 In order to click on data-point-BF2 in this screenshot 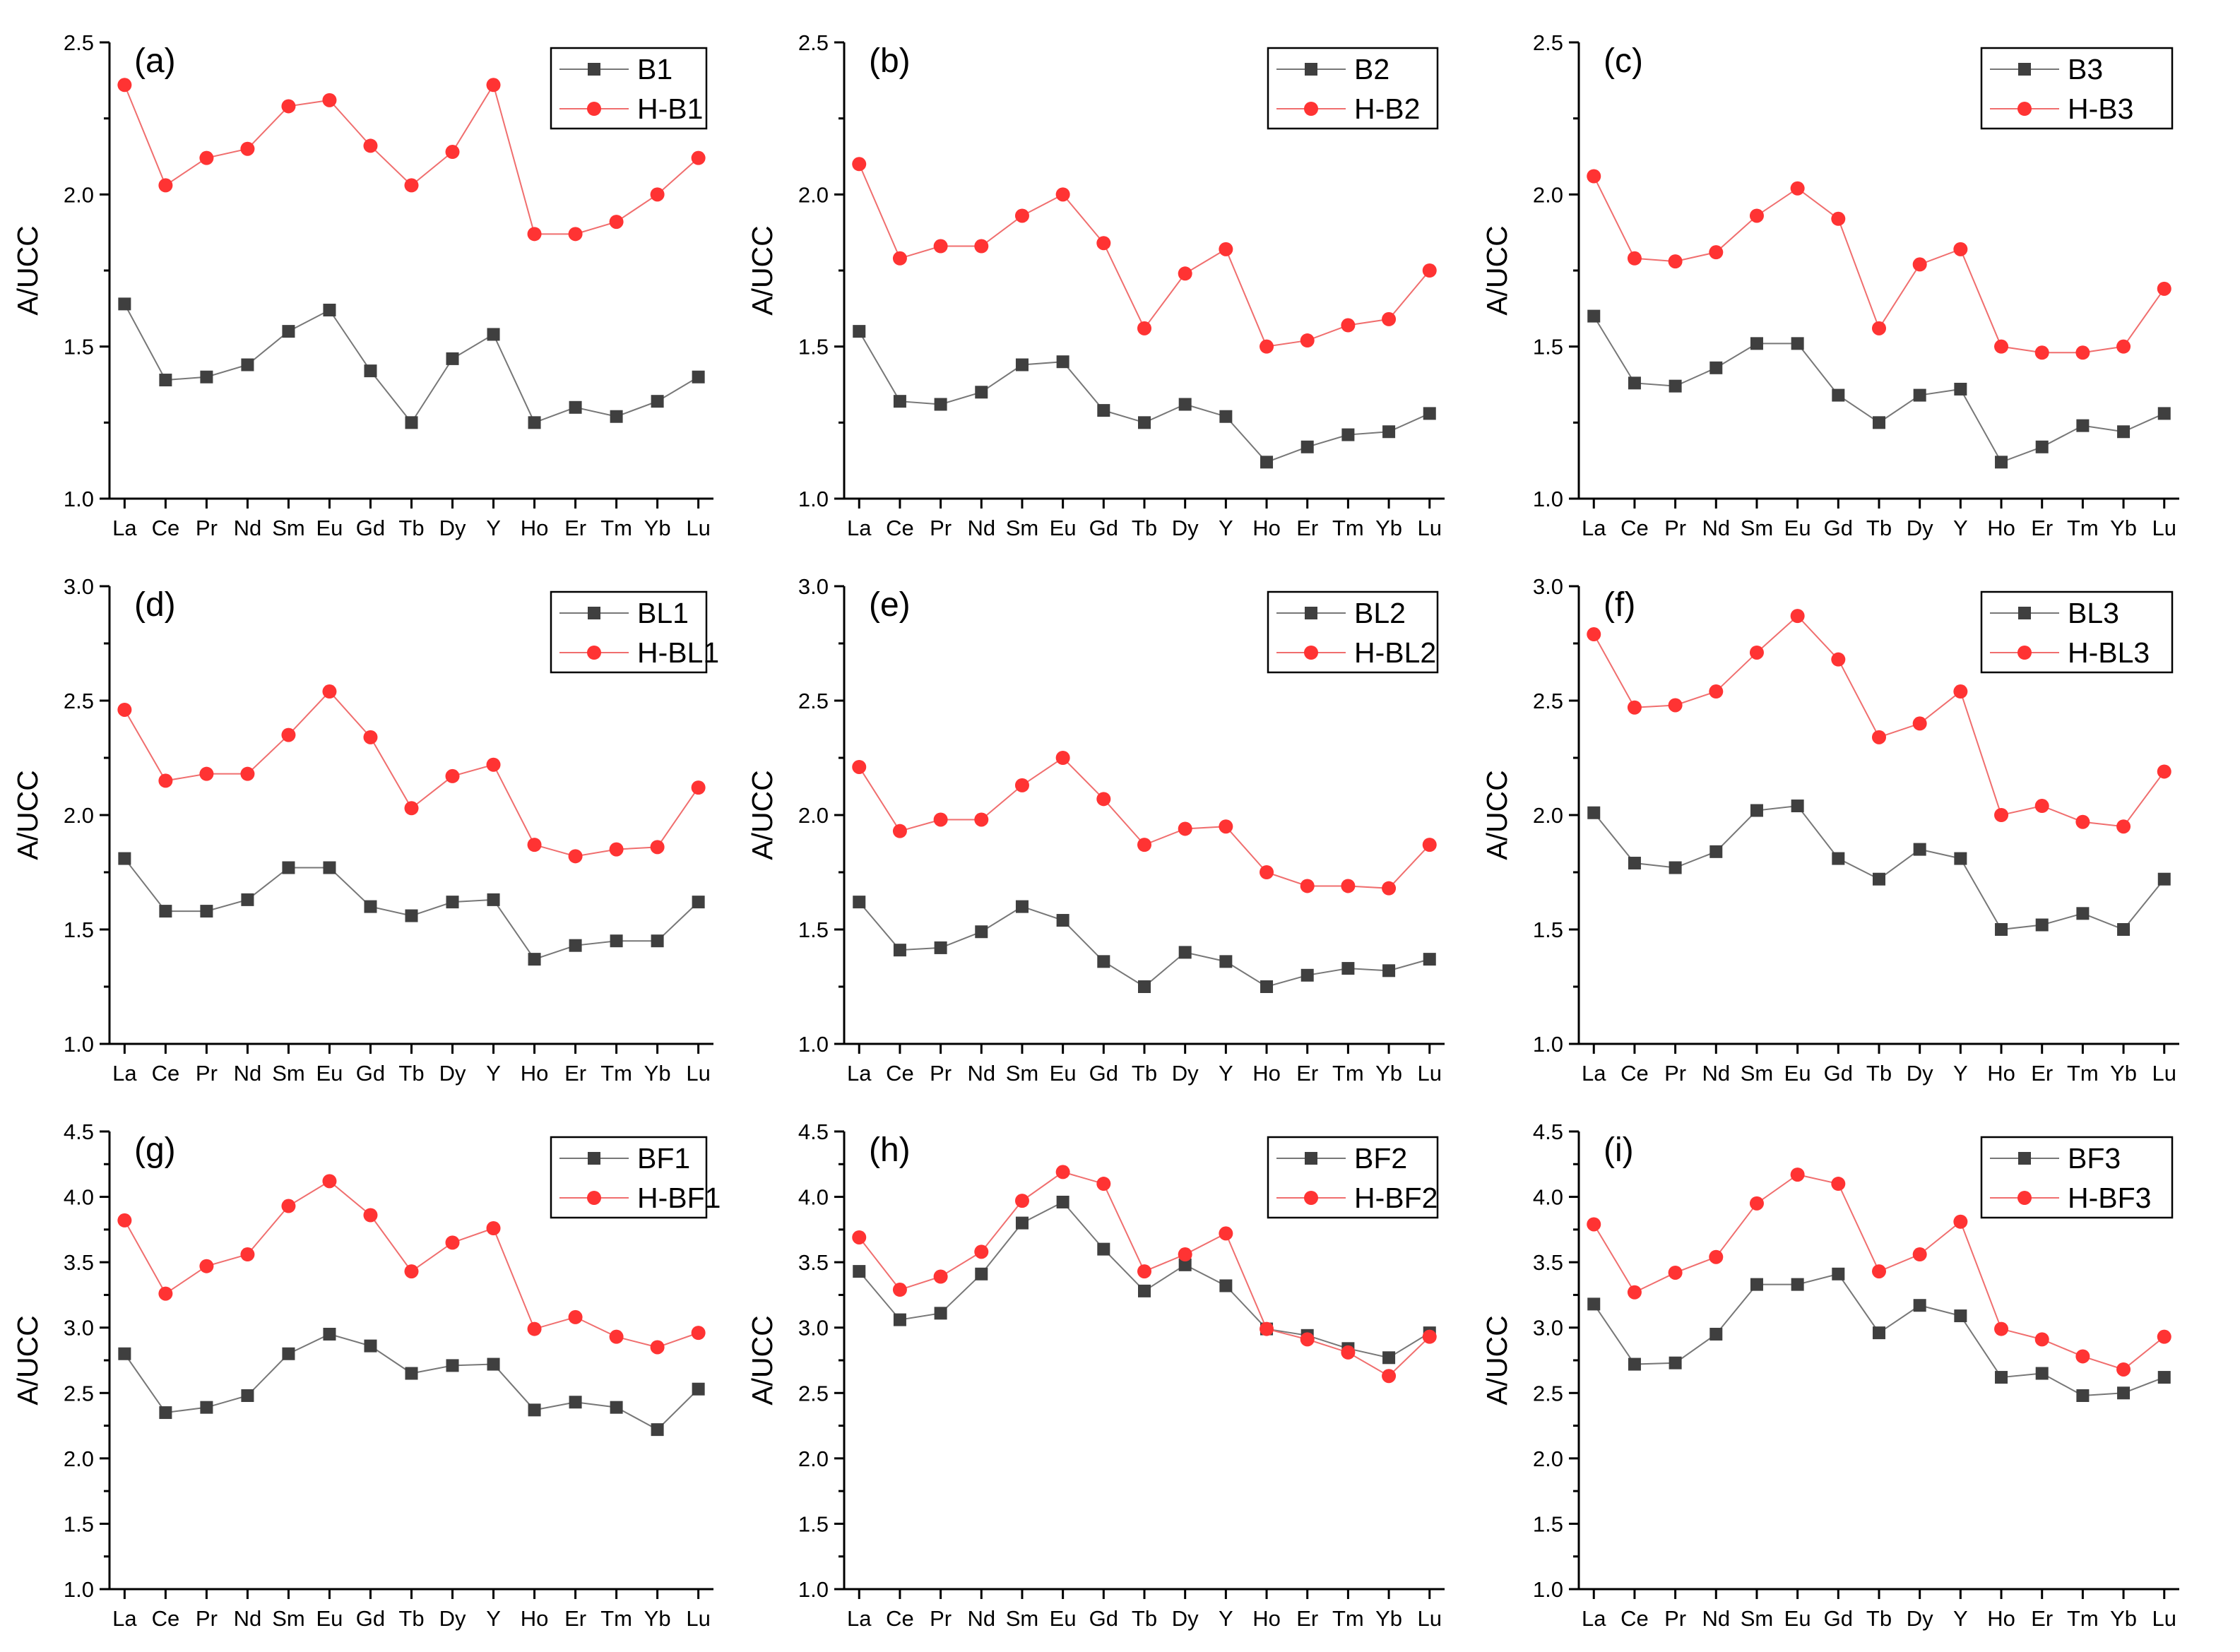, I will do `click(981, 1273)`.